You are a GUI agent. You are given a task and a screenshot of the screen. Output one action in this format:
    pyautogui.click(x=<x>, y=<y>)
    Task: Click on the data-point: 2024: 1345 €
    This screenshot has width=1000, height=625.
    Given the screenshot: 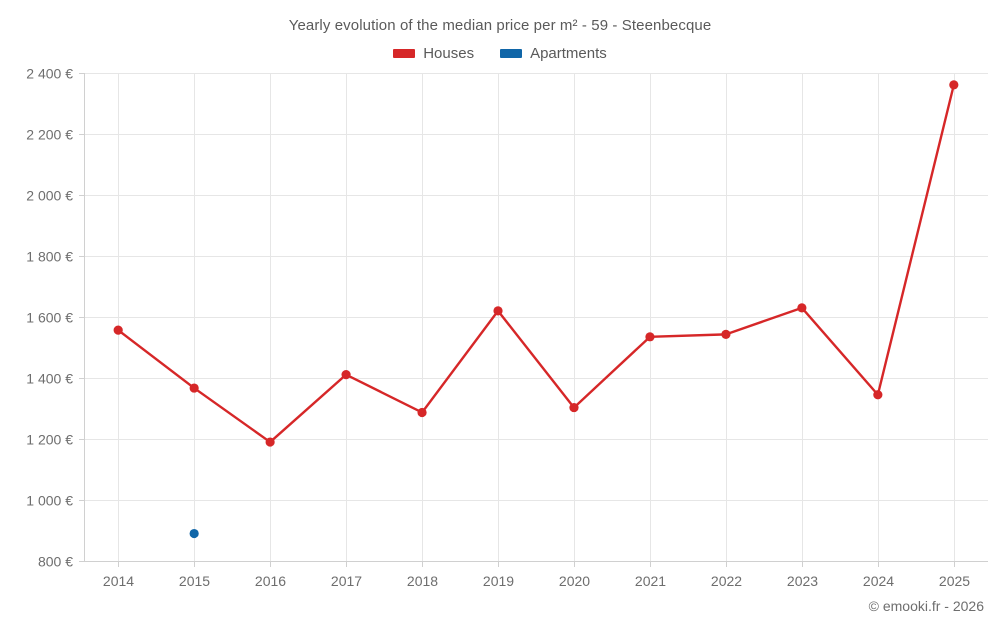 What is the action you would take?
    pyautogui.click(x=878, y=395)
    